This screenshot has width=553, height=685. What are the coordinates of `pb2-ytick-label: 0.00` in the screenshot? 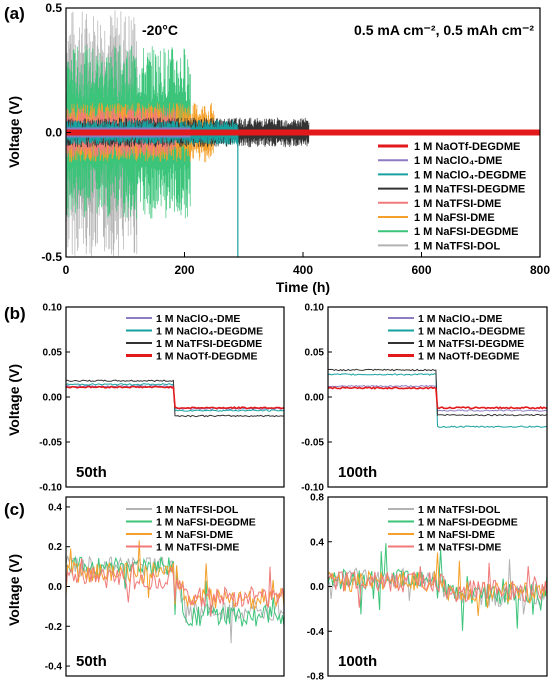 It's located at (315, 398).